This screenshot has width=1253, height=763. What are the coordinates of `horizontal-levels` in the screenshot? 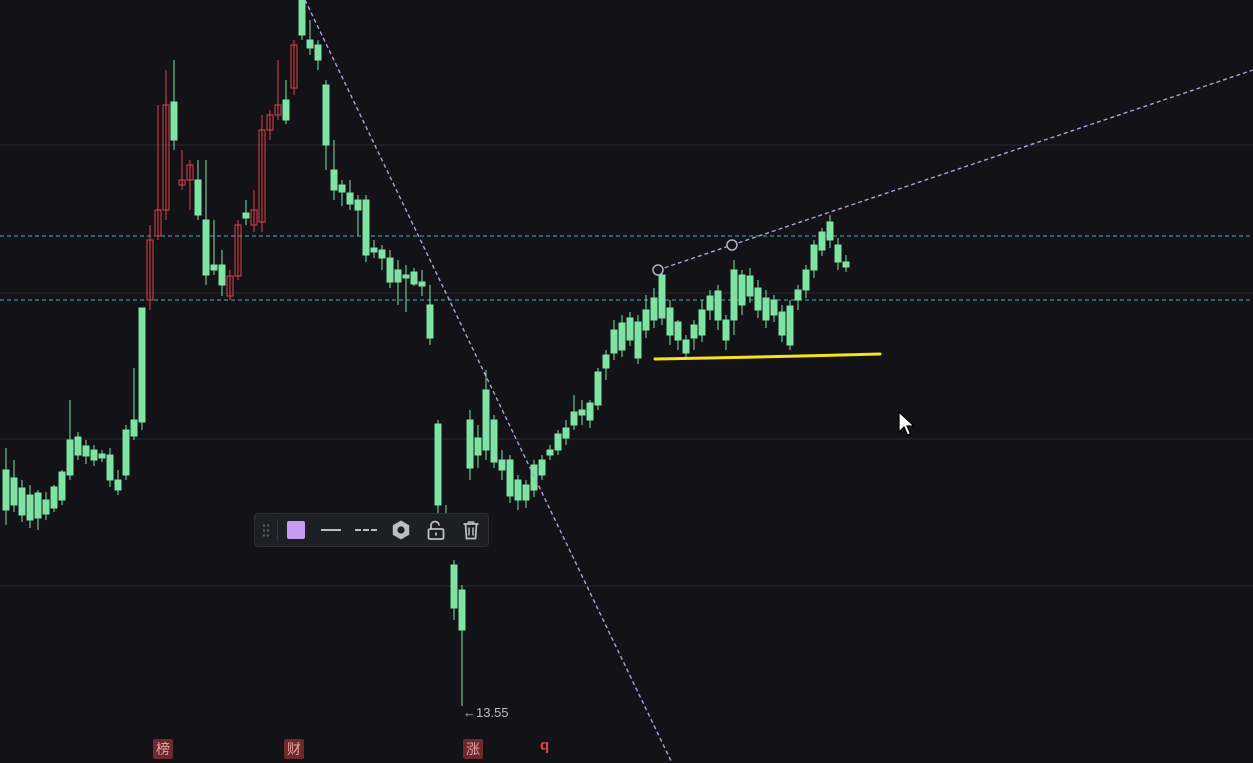 It's located at (626, 268).